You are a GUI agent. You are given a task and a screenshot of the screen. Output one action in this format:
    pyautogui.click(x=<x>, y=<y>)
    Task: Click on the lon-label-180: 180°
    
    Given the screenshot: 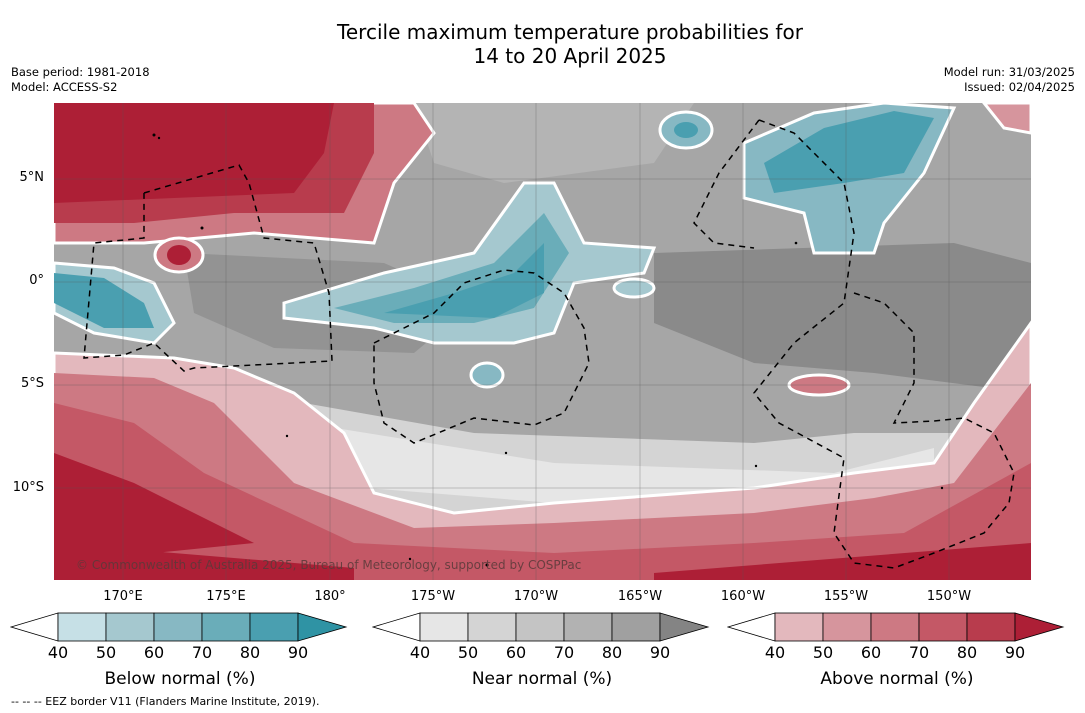 What is the action you would take?
    pyautogui.click(x=330, y=596)
    